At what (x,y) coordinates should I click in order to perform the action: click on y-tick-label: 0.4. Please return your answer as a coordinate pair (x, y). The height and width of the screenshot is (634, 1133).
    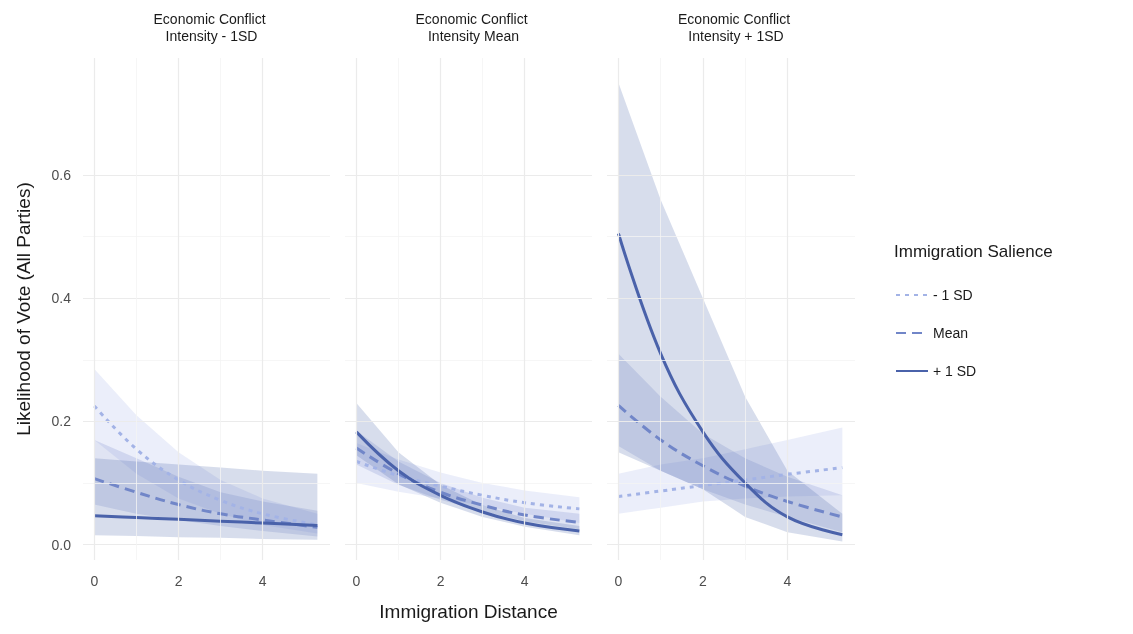
    Looking at the image, I should click on (61, 298).